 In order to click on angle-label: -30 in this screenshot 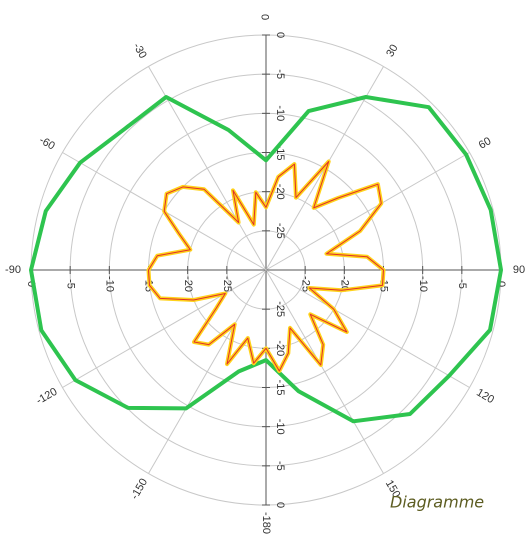, I will do `click(139, 51)`.